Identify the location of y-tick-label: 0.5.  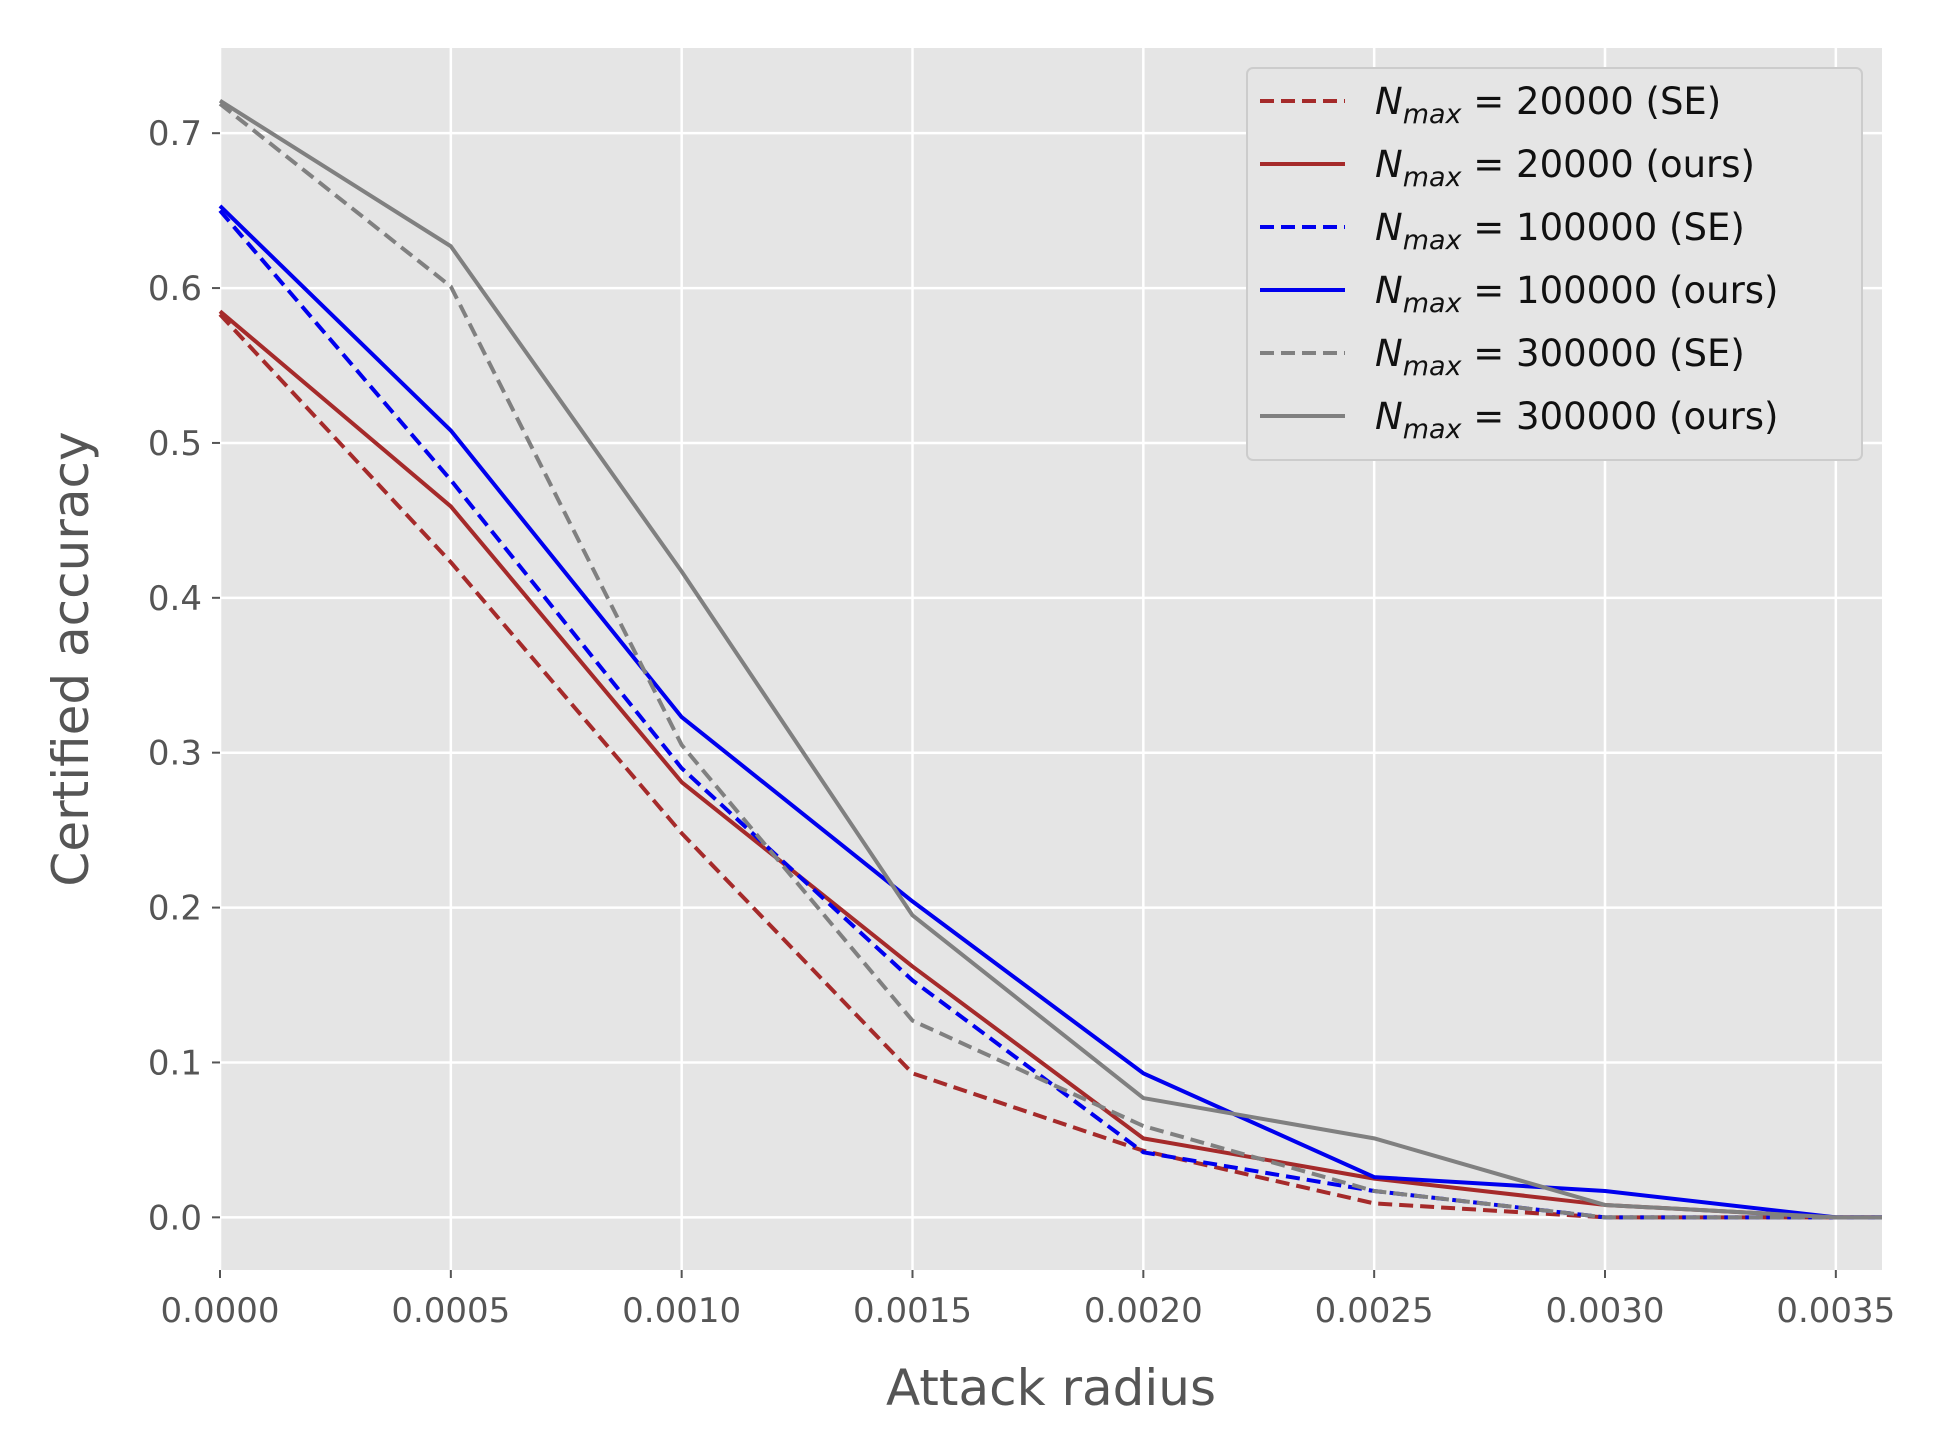
(175, 444).